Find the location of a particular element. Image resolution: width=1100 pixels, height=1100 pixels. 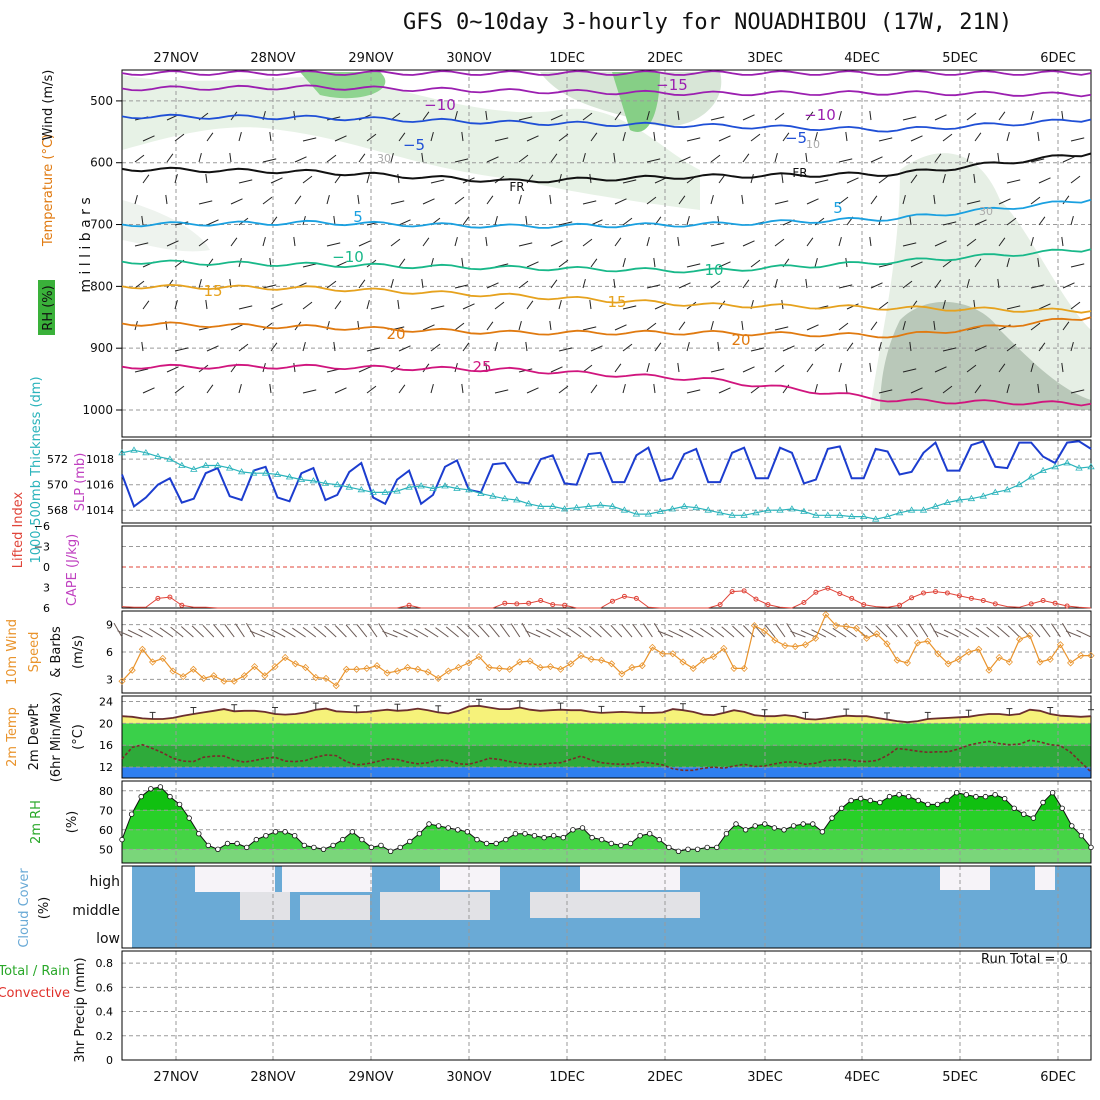

y-tick-label: 600 is located at coordinates (101, 163).